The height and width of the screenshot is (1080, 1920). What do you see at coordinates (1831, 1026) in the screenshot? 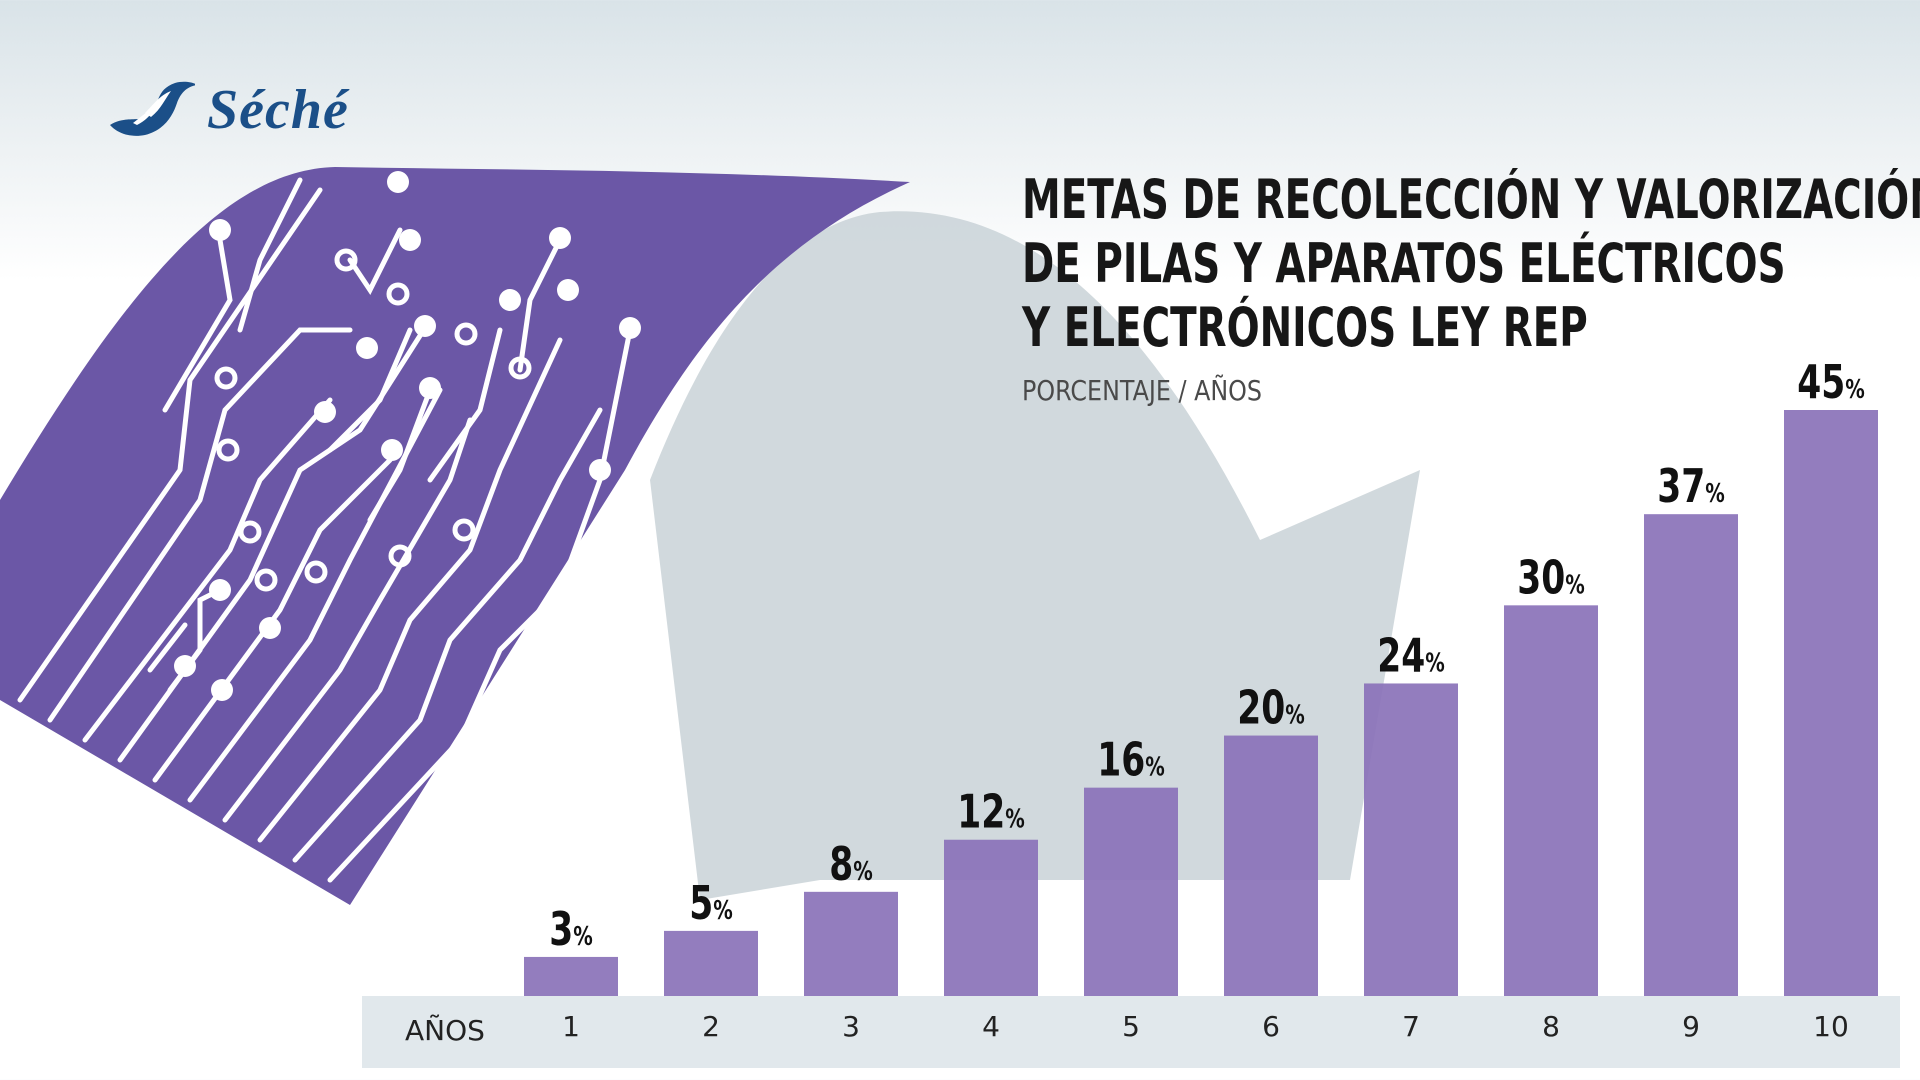
I see `x-tick-label: 10` at bounding box center [1831, 1026].